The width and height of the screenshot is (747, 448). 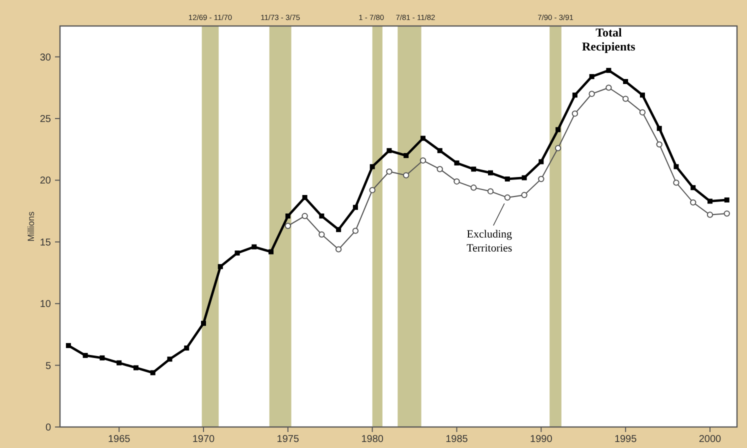 I want to click on y-tick-label: 20, so click(x=46, y=181).